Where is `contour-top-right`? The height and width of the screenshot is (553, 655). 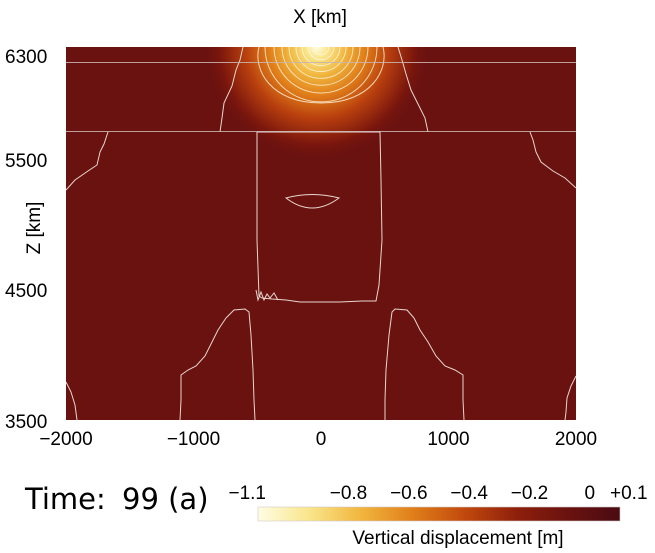 contour-top-right is located at coordinates (413, 90).